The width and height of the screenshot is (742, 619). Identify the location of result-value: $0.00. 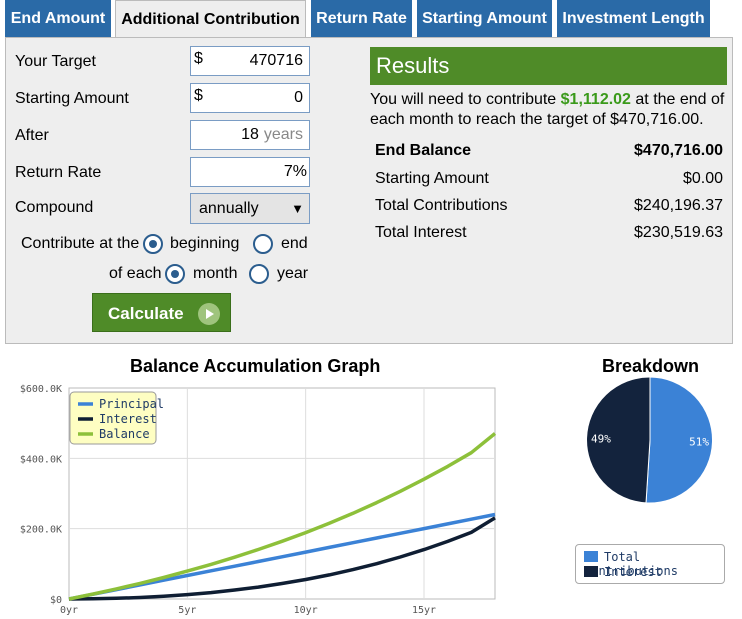
(702, 178).